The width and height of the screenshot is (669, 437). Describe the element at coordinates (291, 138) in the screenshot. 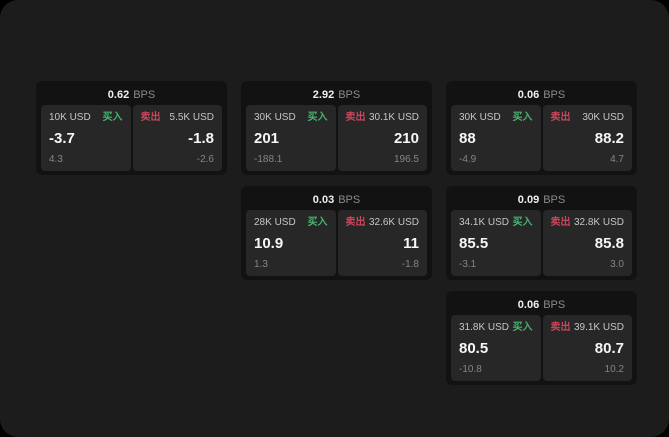

I see `buy-panel: 30K USD 买入 201 -188.1` at that location.